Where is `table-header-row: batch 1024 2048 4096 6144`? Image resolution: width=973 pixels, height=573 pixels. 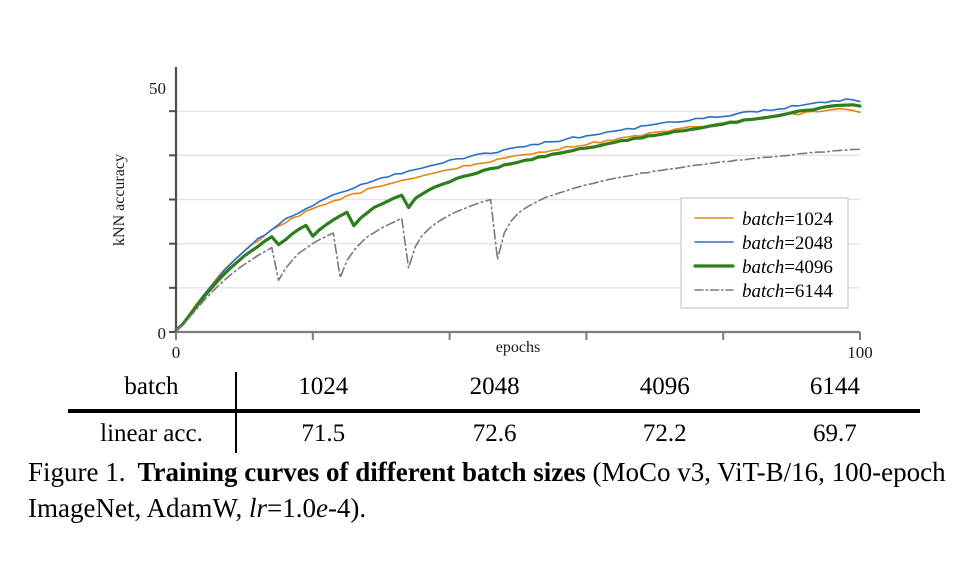 table-header-row: batch 1024 2048 4096 6144 is located at coordinates (494, 391).